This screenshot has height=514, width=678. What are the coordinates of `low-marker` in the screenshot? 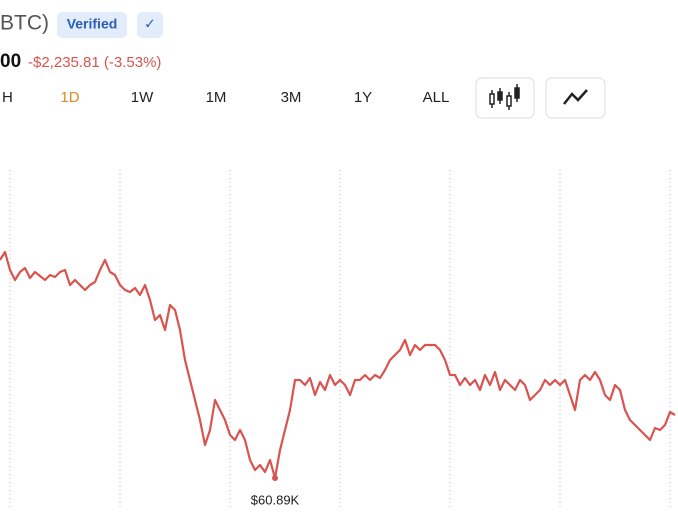 It's located at (275, 478).